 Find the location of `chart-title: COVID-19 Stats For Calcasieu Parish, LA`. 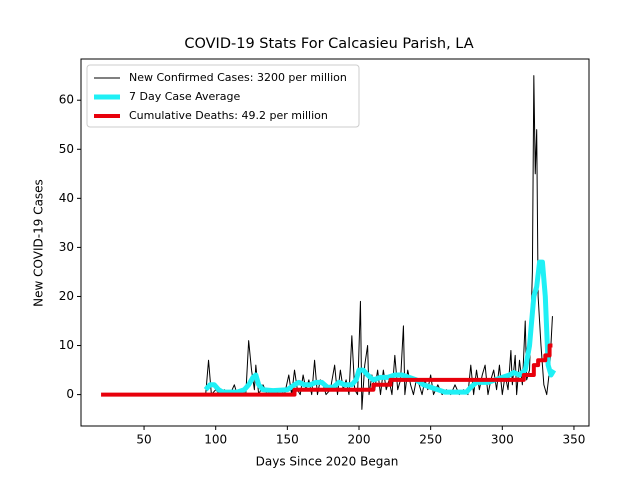

chart-title: COVID-19 Stats For Calcasieu Parish, LA is located at coordinates (328, 44).